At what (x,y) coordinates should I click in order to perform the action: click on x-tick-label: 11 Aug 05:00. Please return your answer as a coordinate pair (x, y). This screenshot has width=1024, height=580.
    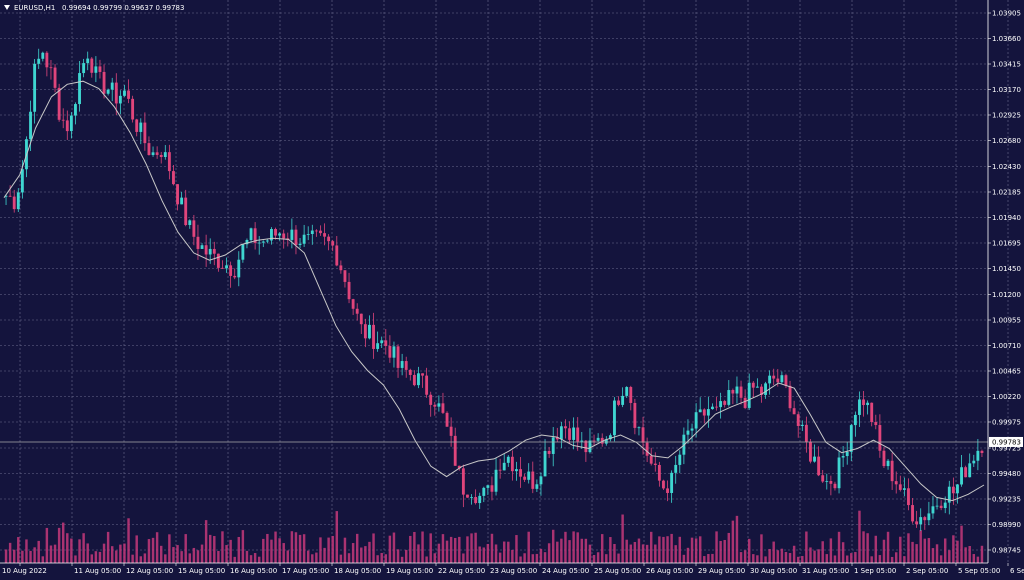
    Looking at the image, I should click on (97, 571).